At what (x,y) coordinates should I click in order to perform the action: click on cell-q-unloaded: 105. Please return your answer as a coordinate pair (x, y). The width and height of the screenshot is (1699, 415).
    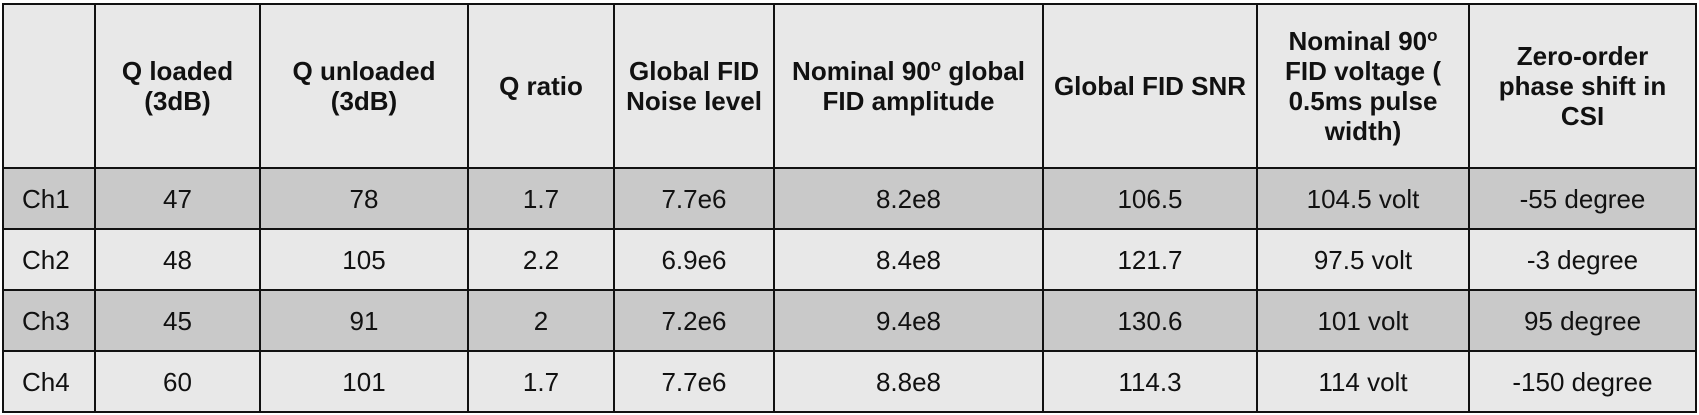
    Looking at the image, I should click on (364, 259).